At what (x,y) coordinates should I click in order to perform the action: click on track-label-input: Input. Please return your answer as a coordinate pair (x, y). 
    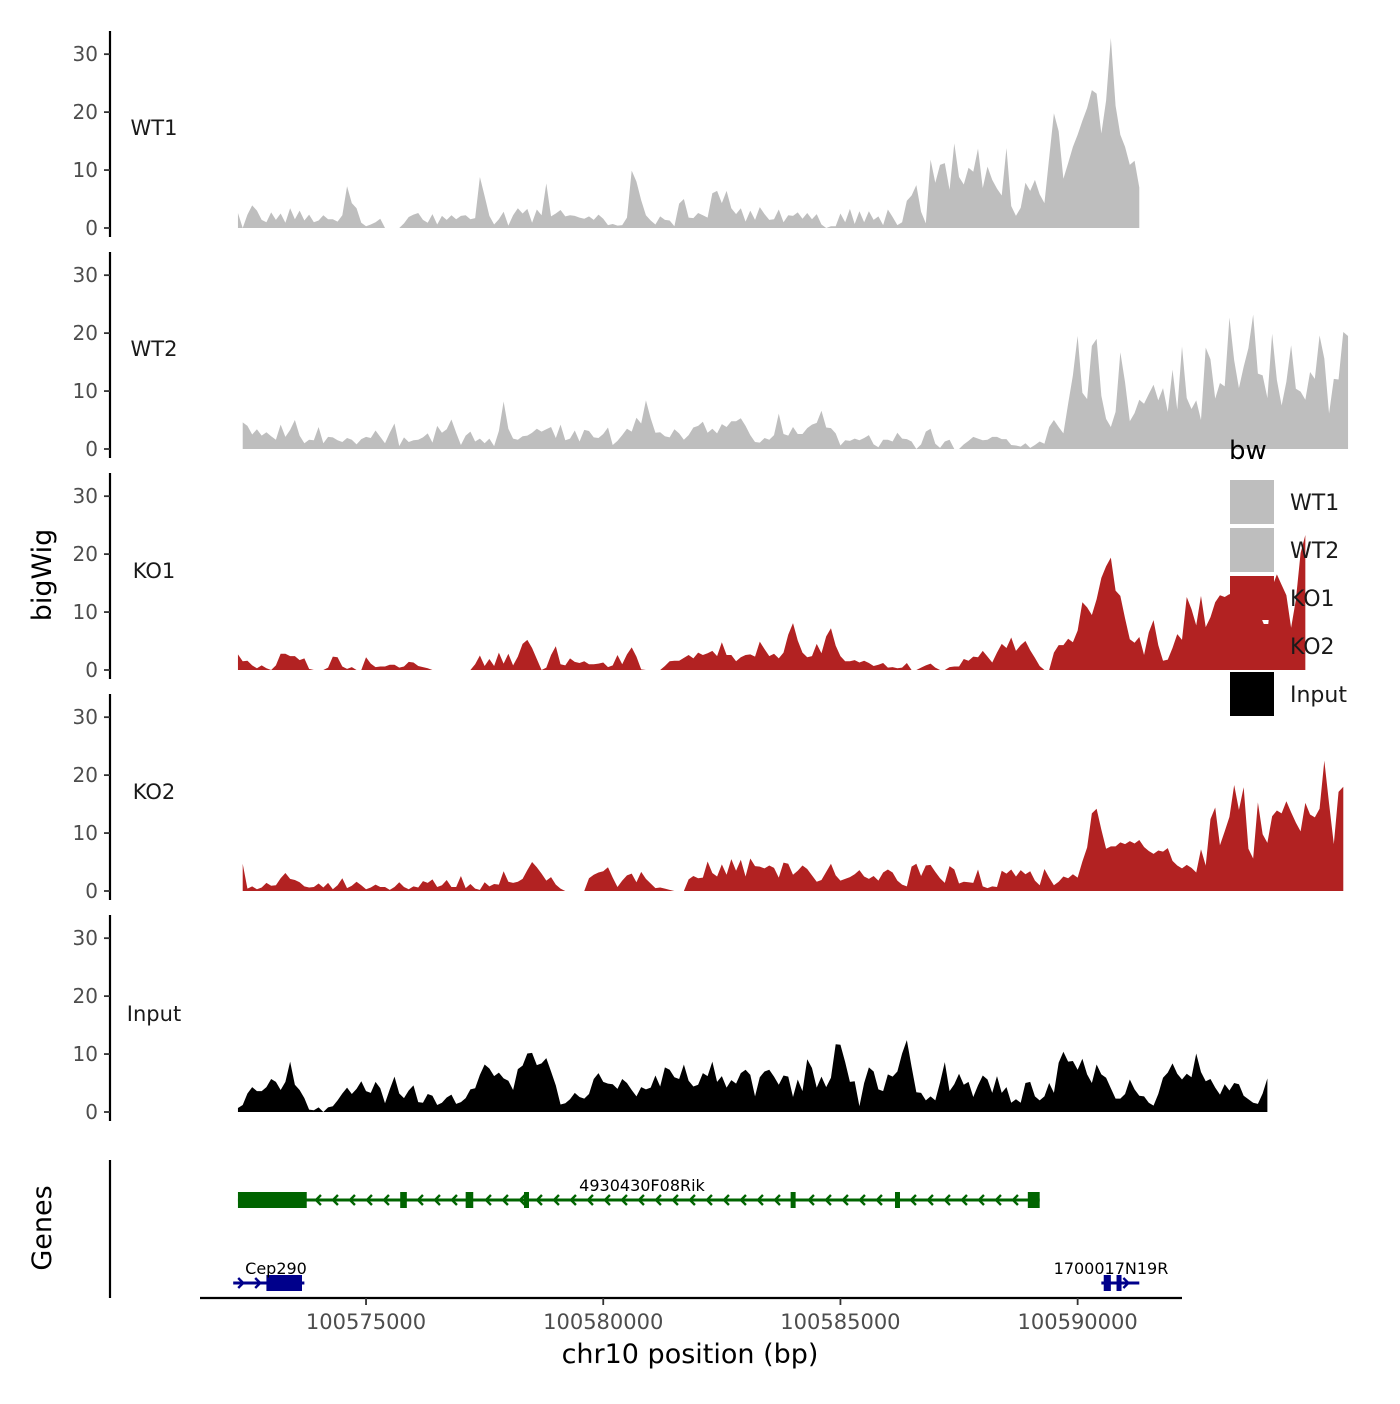
    Looking at the image, I should click on (154, 1014).